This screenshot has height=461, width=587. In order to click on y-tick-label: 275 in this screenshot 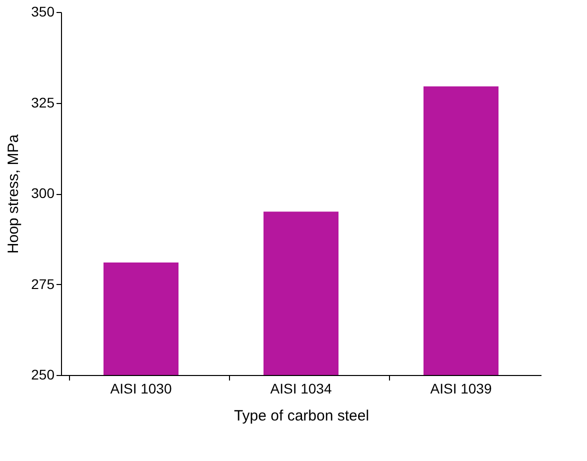, I will do `click(43, 284)`.